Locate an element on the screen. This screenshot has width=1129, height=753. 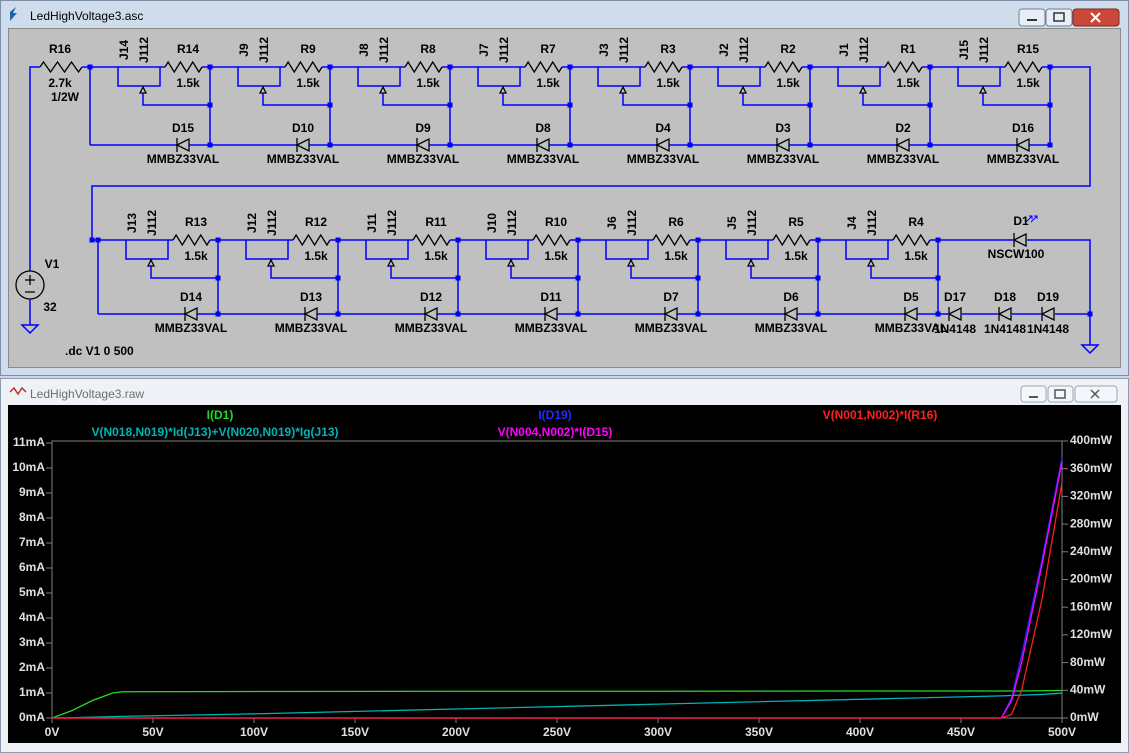
resistor-name: R8 is located at coordinates (428, 49).